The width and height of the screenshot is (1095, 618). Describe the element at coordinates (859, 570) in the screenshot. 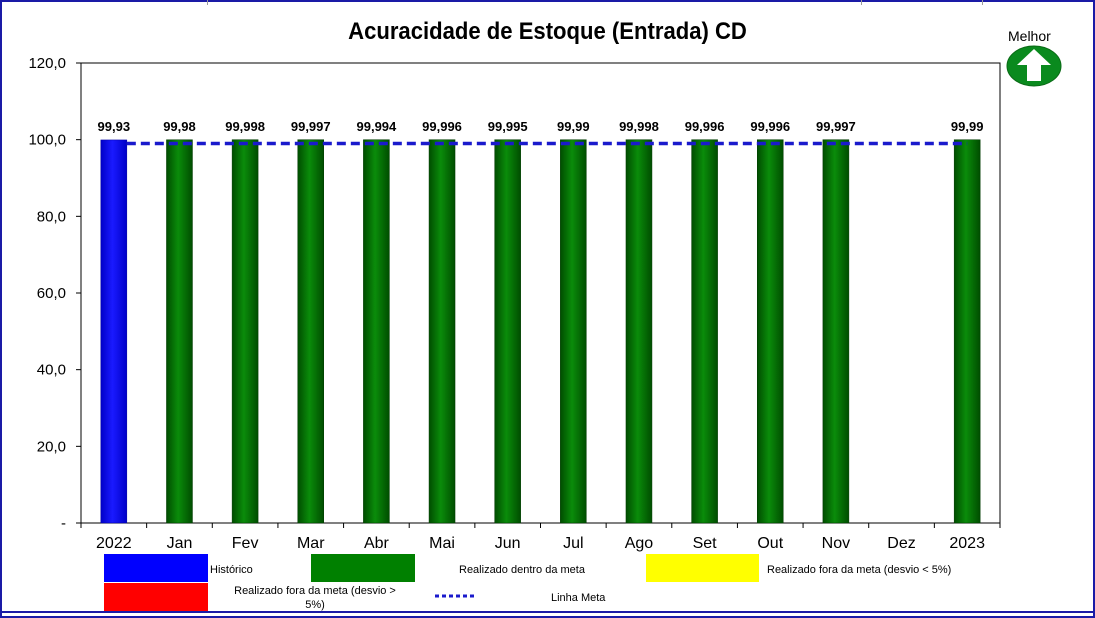

I see `legend-label-fora-menor: Realizado fora da meta (desvio < 5%)` at that location.